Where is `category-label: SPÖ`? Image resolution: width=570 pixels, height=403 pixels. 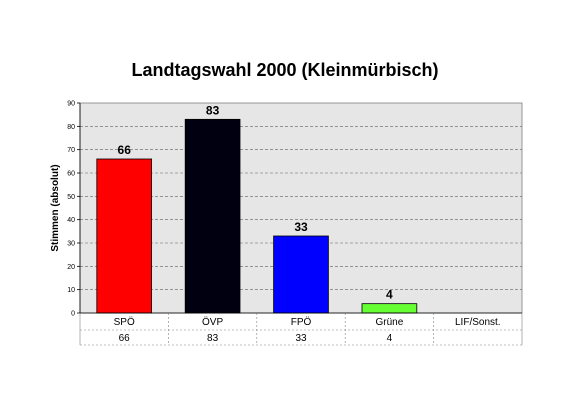
category-label: SPÖ is located at coordinates (124, 322).